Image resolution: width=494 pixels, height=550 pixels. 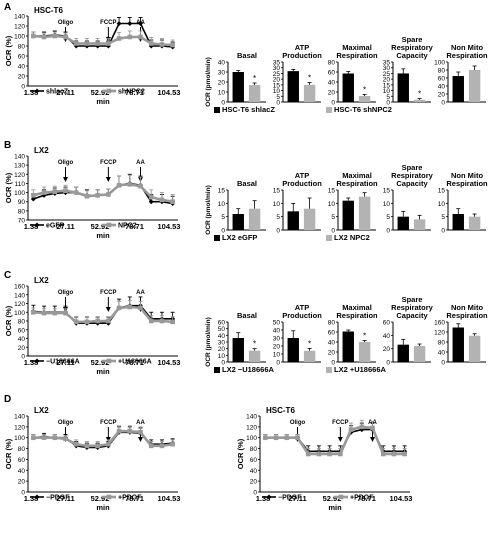 What do you see at coordinates (41, 150) in the screenshot?
I see `cell-line-title: LX2` at bounding box center [41, 150].